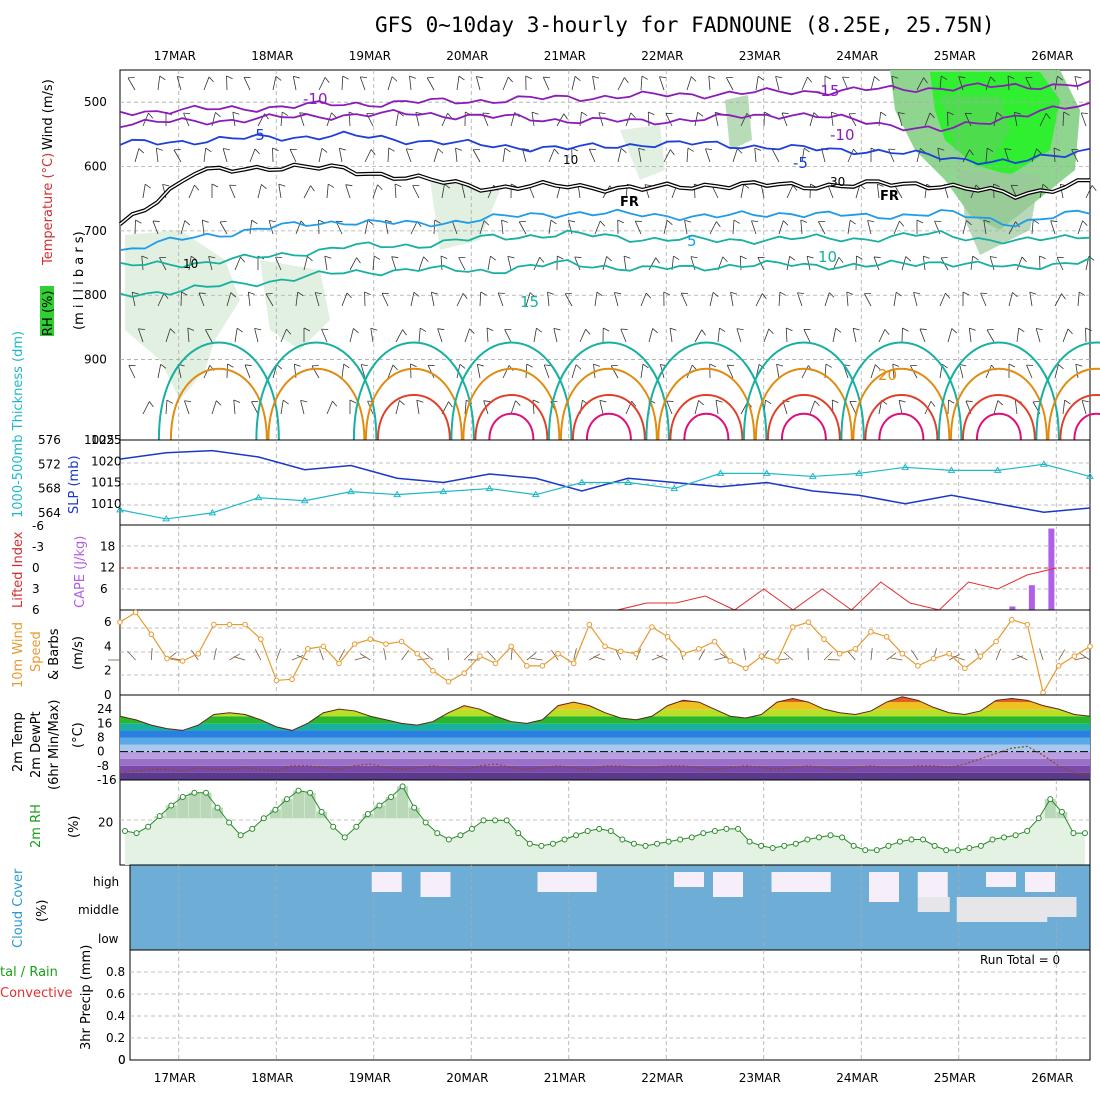 This screenshot has height=1100, width=1100. I want to click on pressure-tick: 800, so click(95, 295).